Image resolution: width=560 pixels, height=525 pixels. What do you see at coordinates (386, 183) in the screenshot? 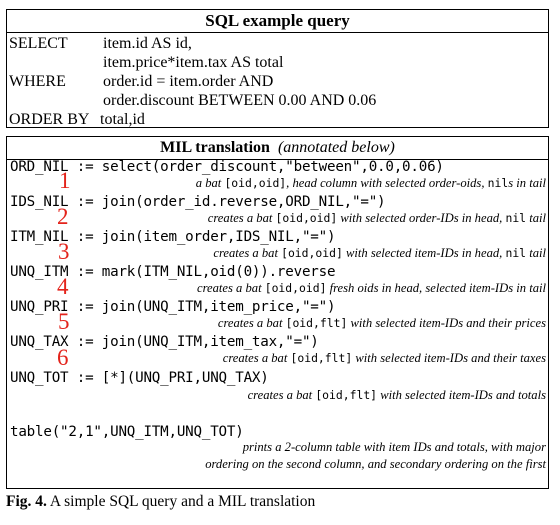
I see `note-fragment: , head column with selected order-oids,` at bounding box center [386, 183].